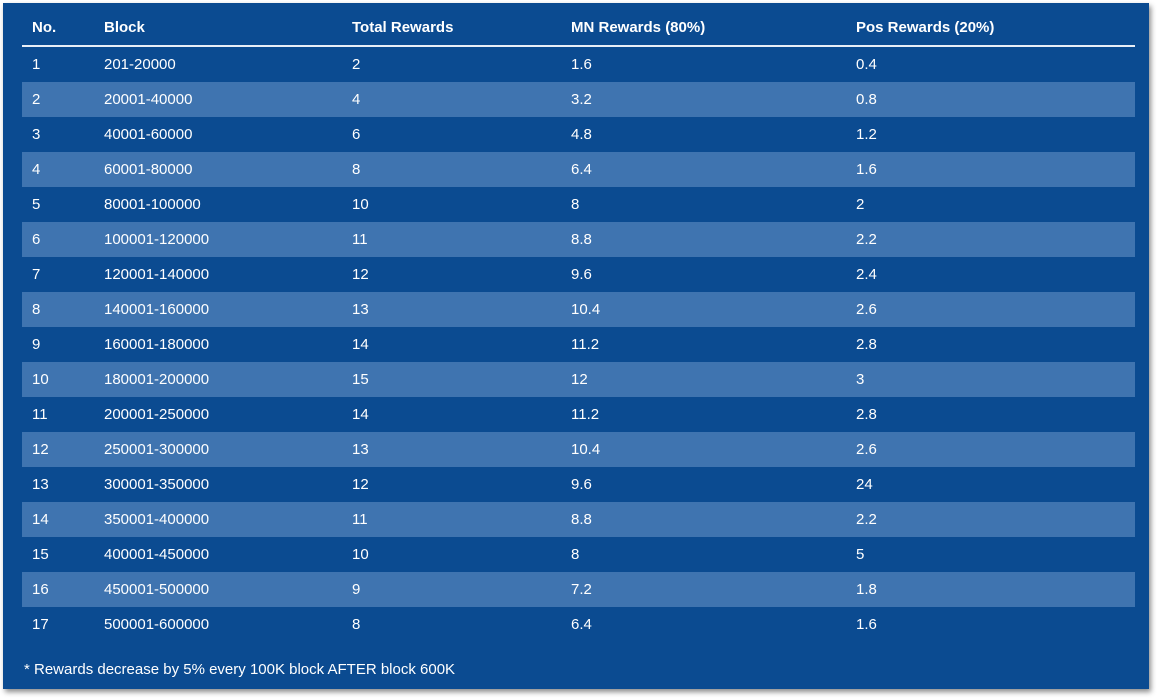  Describe the element at coordinates (157, 309) in the screenshot. I see `cell-block: 140001-160000` at that location.